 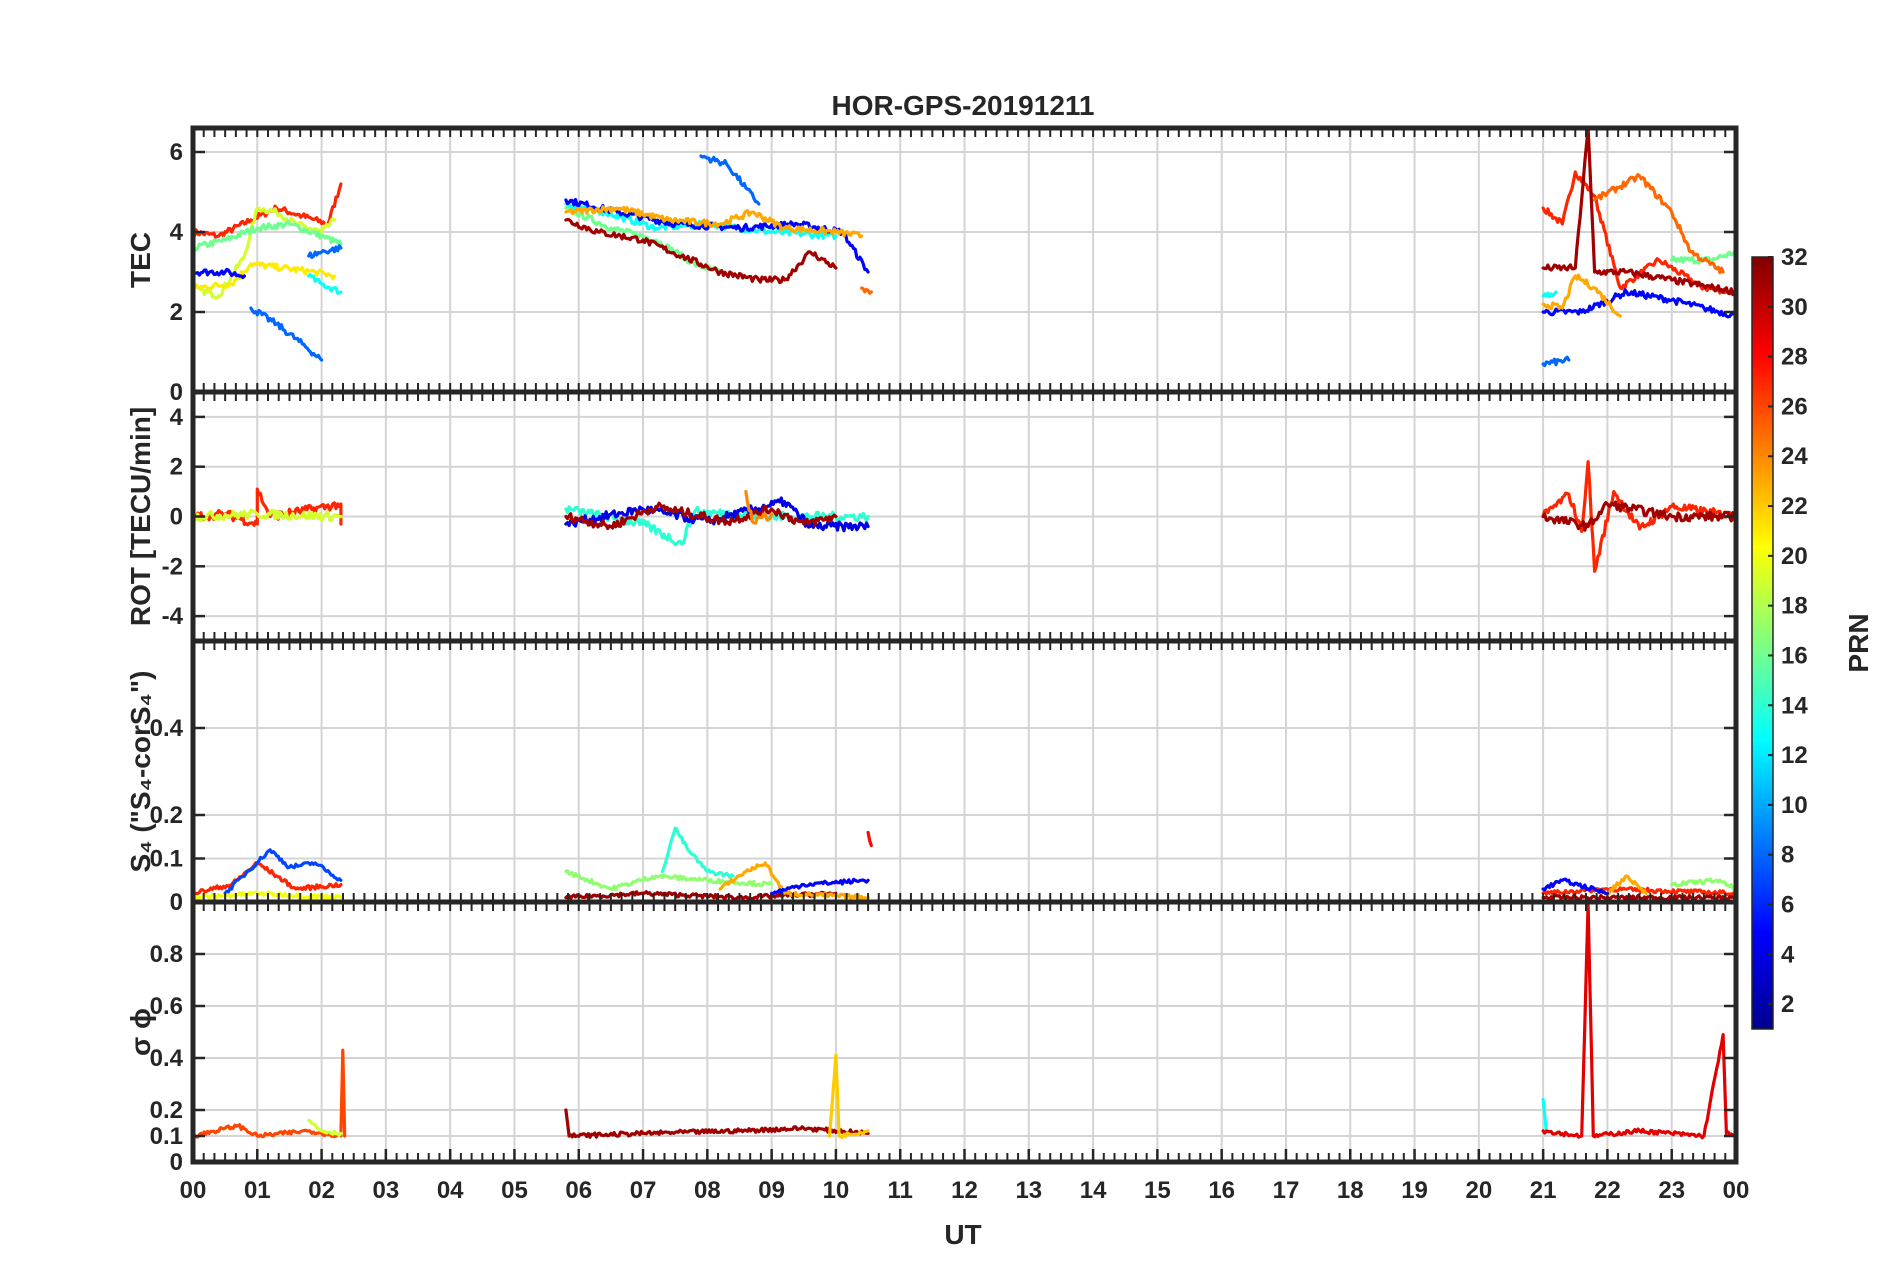 What do you see at coordinates (321, 1190) in the screenshot?
I see `x-tick-label: 02` at bounding box center [321, 1190].